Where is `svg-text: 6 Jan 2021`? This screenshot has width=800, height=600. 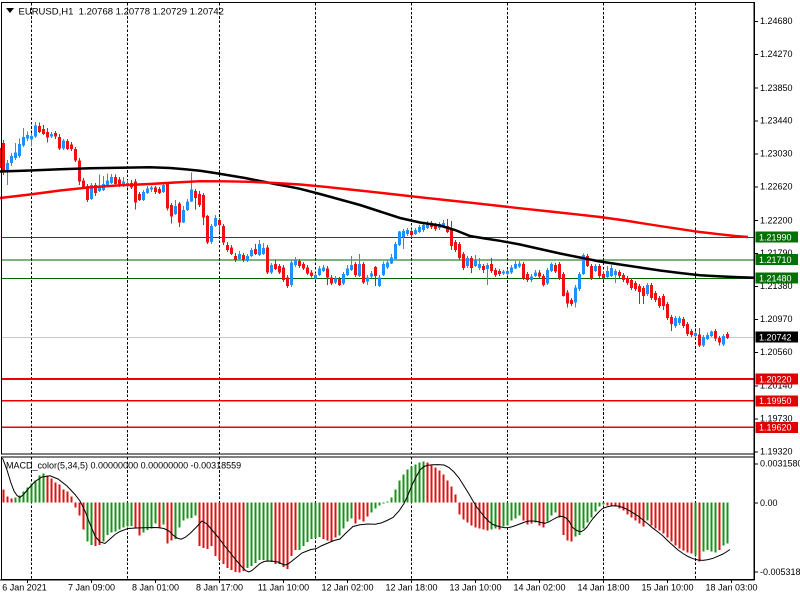 svg-text: 6 Jan 2021 is located at coordinates (24, 588).